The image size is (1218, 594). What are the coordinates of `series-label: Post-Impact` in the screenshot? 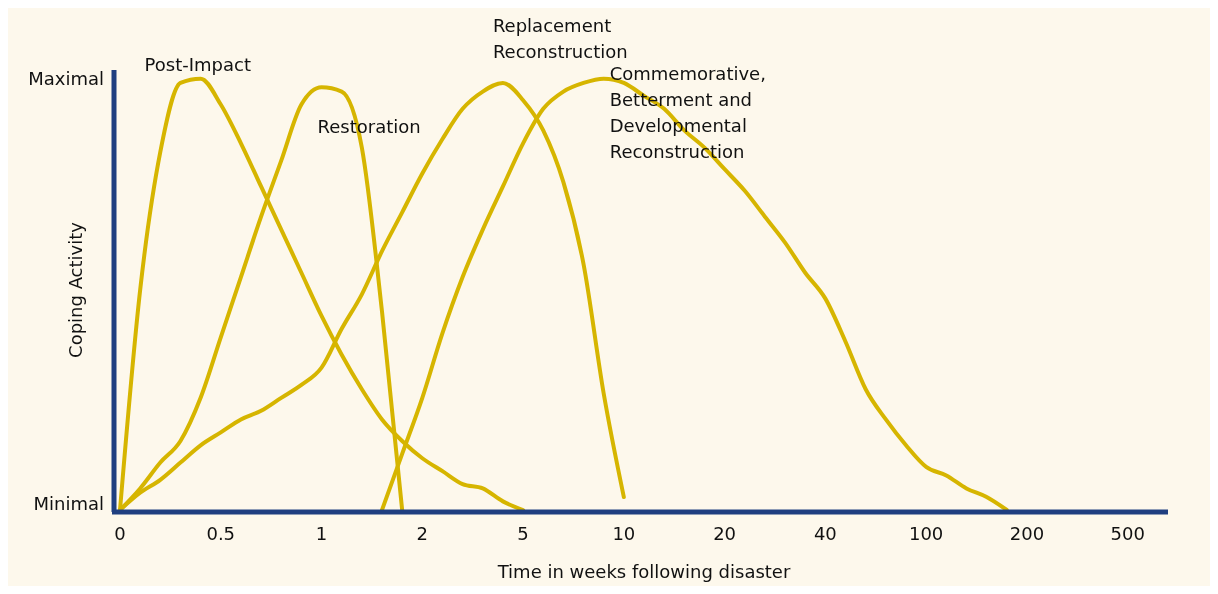 It's located at (198, 64).